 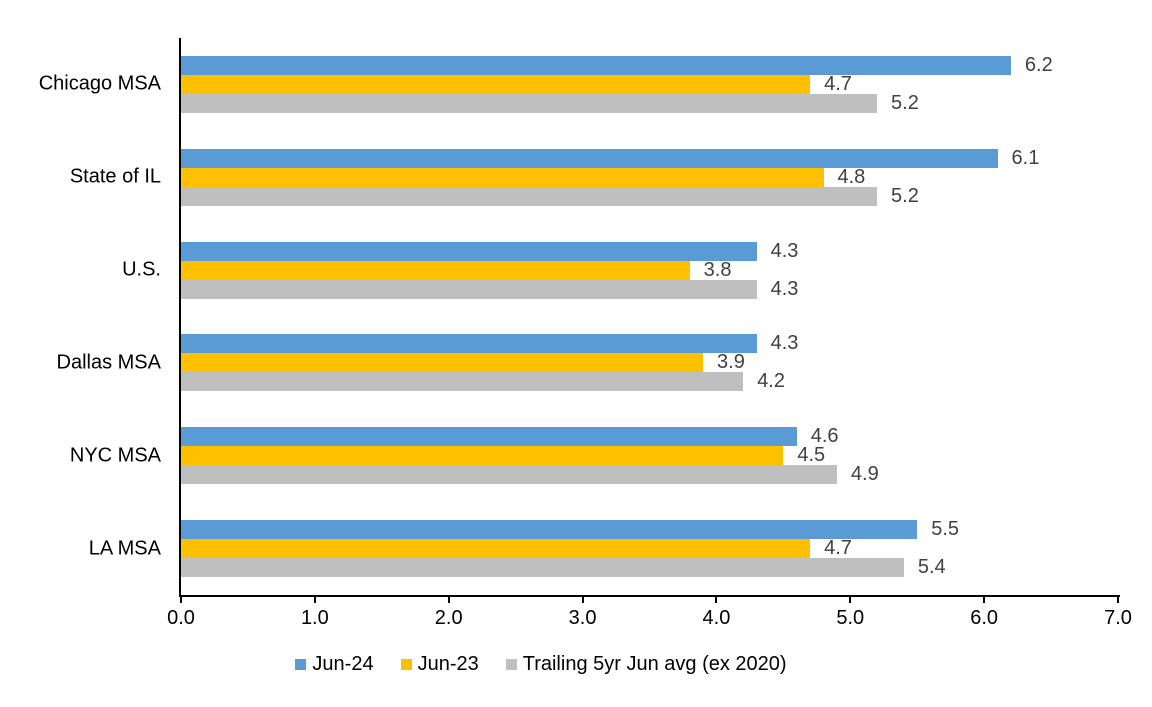 What do you see at coordinates (649, 596) in the screenshot?
I see `x-axis-line` at bounding box center [649, 596].